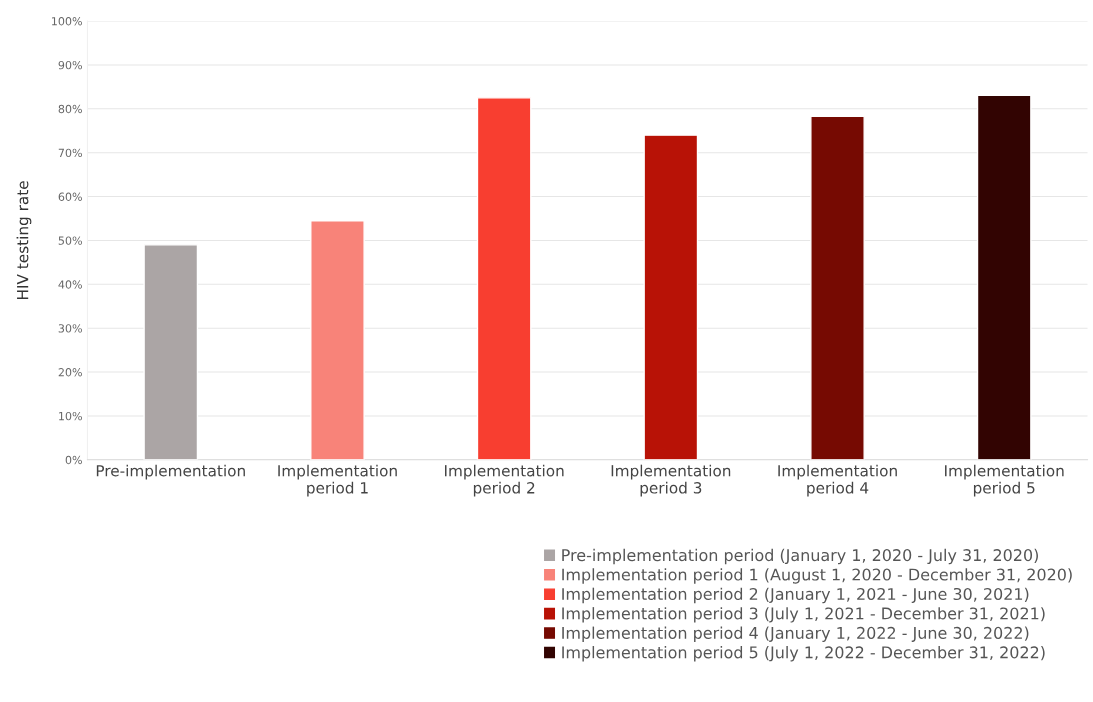  I want to click on legend-label: Implementation period 3 (July 1, 2021 - December 31, 2021), so click(803, 615).